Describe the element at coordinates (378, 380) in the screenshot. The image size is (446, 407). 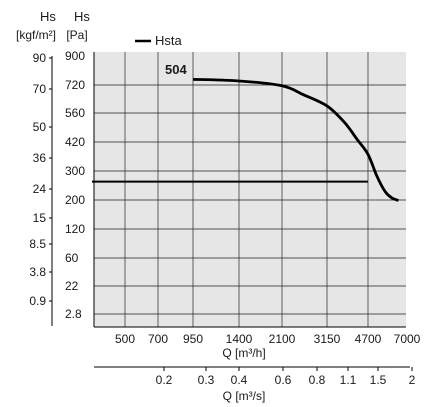
I see `m3s-tick-label: 1.5` at that location.